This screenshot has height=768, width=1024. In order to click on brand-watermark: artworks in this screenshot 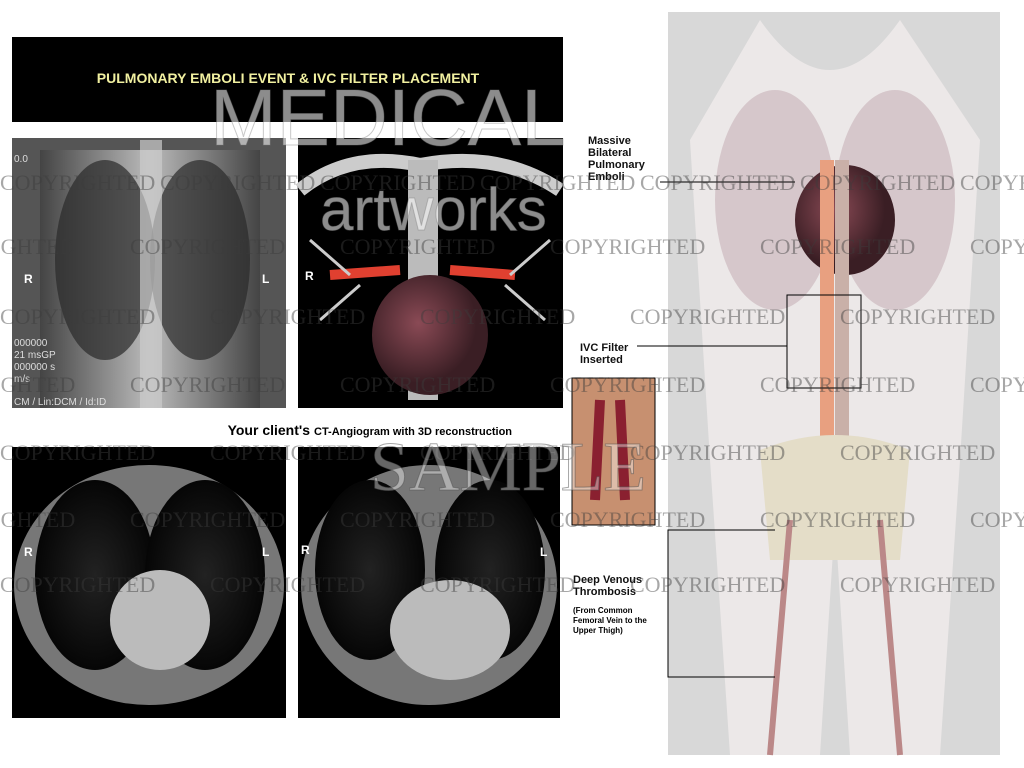, I will do `click(433, 209)`.